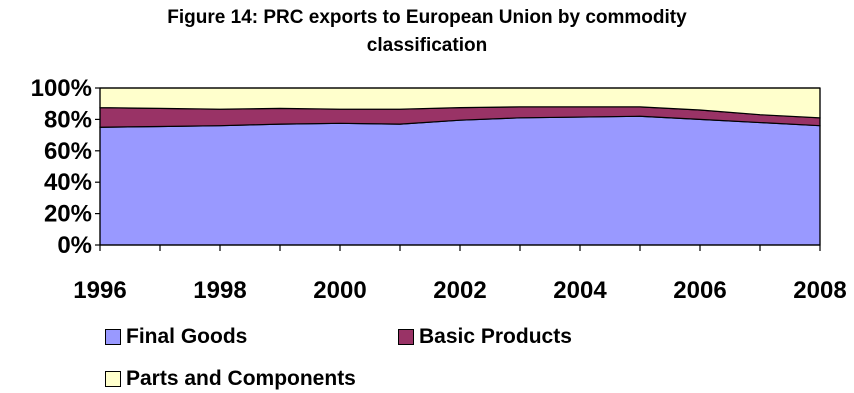  Describe the element at coordinates (61, 88) in the screenshot. I see `y-tick-label: 100%` at that location.